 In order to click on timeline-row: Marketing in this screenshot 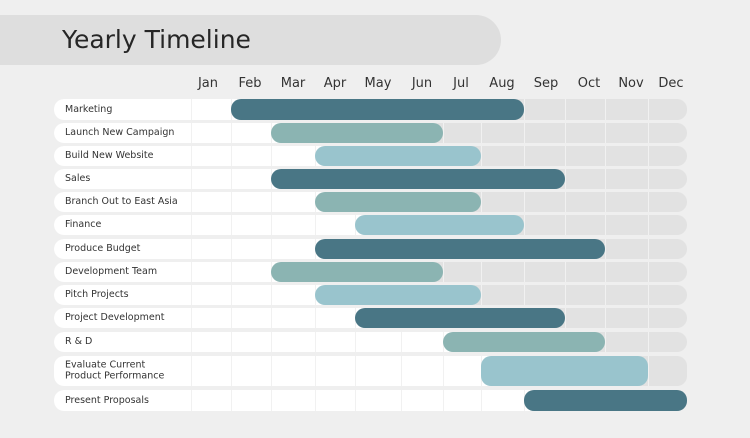, I will do `click(370, 109)`.